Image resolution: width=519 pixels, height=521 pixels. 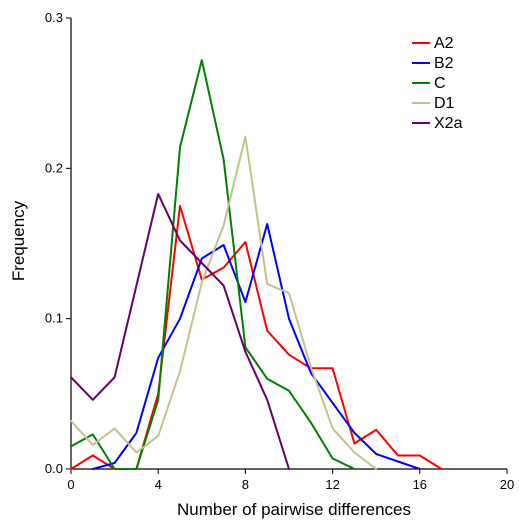 What do you see at coordinates (294, 509) in the screenshot?
I see `x-axis-title: Number of pairwise differences` at bounding box center [294, 509].